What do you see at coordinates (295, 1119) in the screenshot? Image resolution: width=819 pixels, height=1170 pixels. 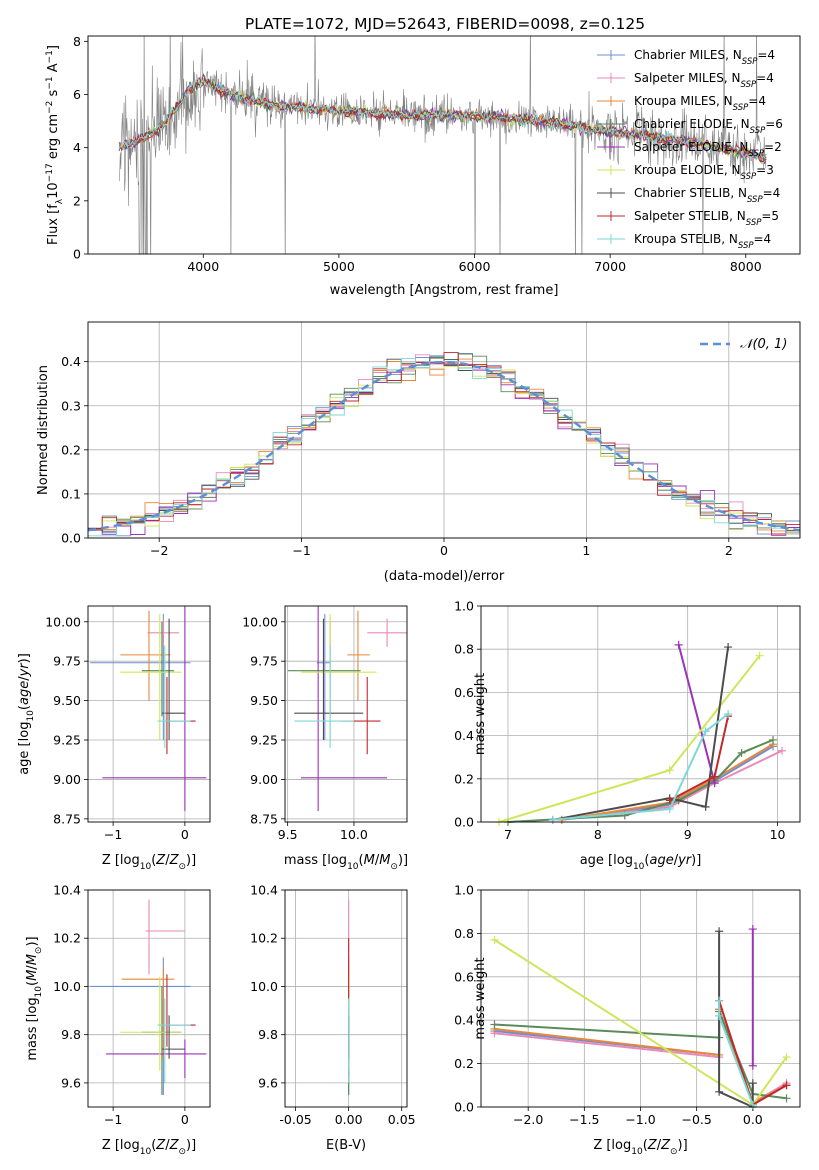 I see `x-tick-label: -0.05` at bounding box center [295, 1119].